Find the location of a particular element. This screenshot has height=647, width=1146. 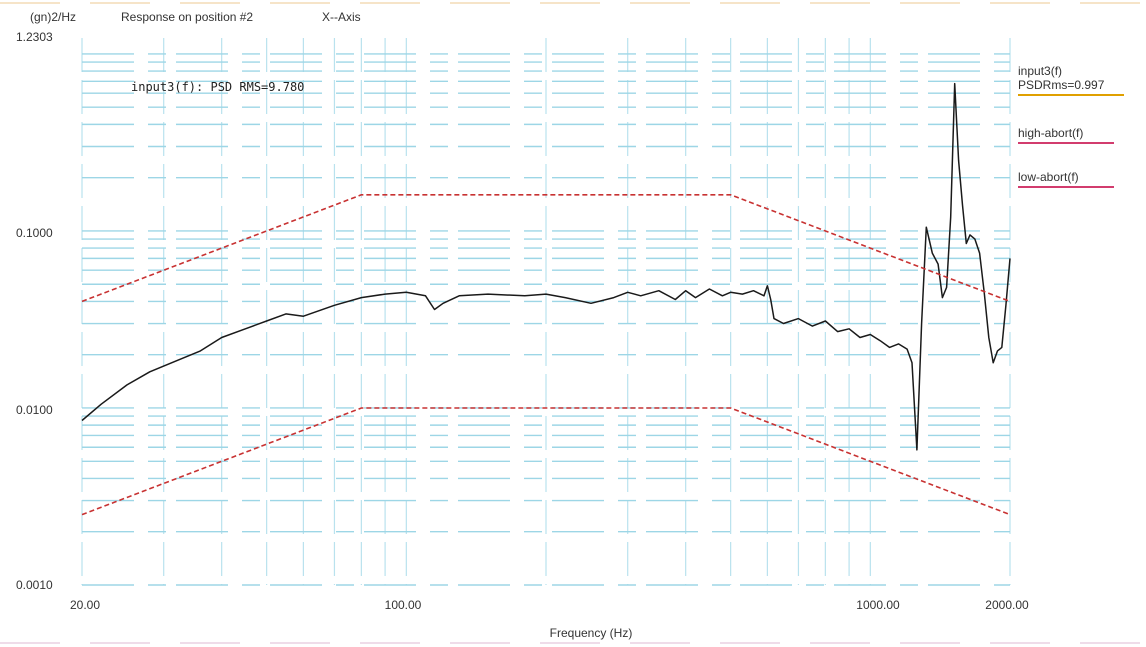

axis-label: X--Axis is located at coordinates (341, 17).